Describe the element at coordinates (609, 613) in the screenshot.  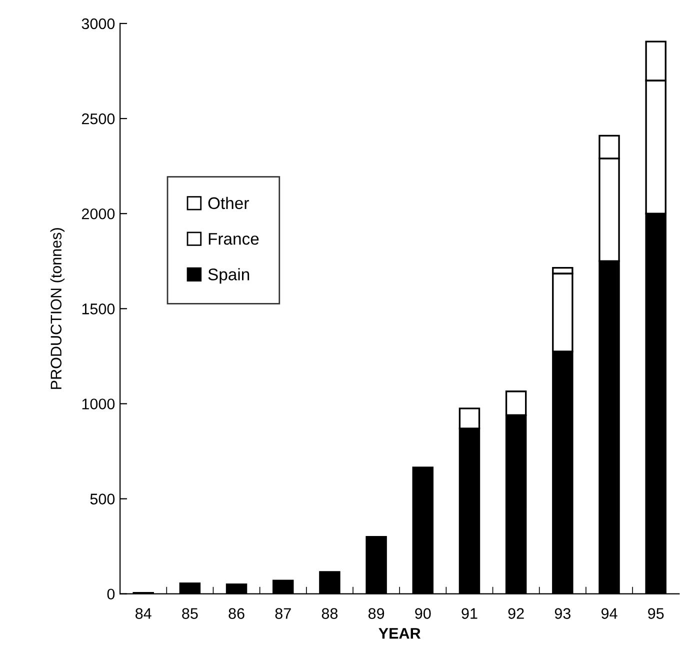
I see `x-tick-label: 94` at that location.